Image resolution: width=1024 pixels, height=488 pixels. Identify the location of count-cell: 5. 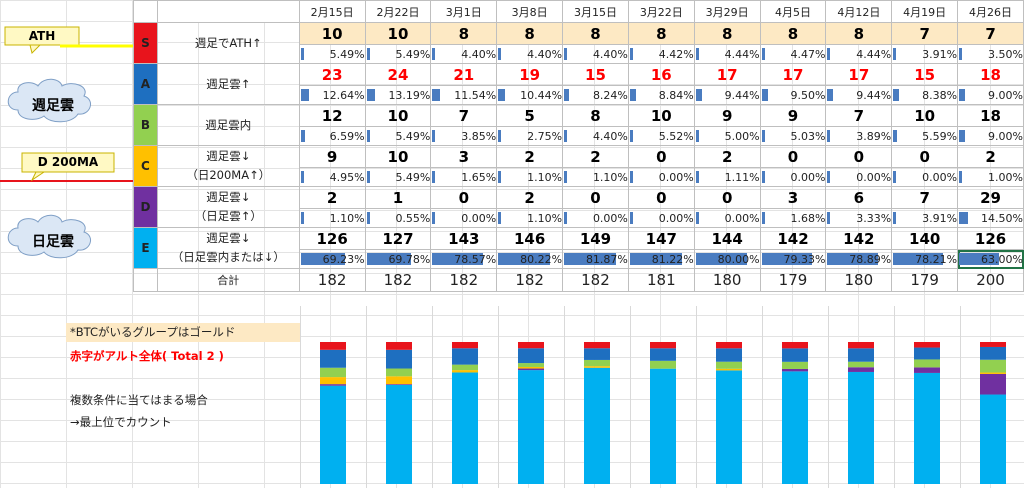
(530, 115).